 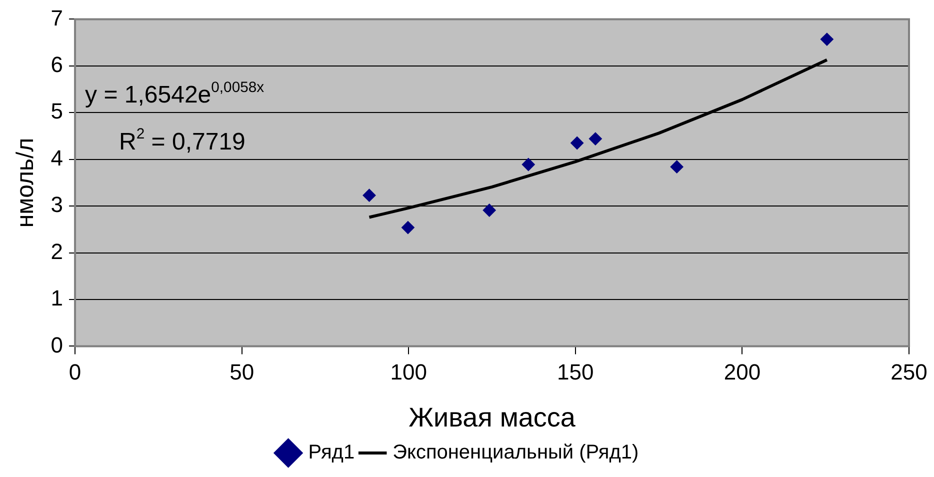 What do you see at coordinates (57, 298) in the screenshot?
I see `y-tick-label: 1` at bounding box center [57, 298].